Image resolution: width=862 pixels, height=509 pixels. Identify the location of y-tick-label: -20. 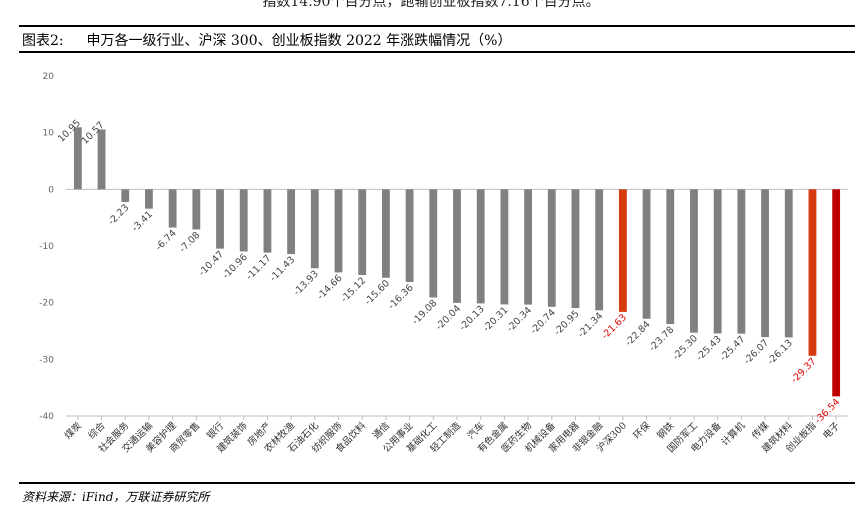
(46, 304).